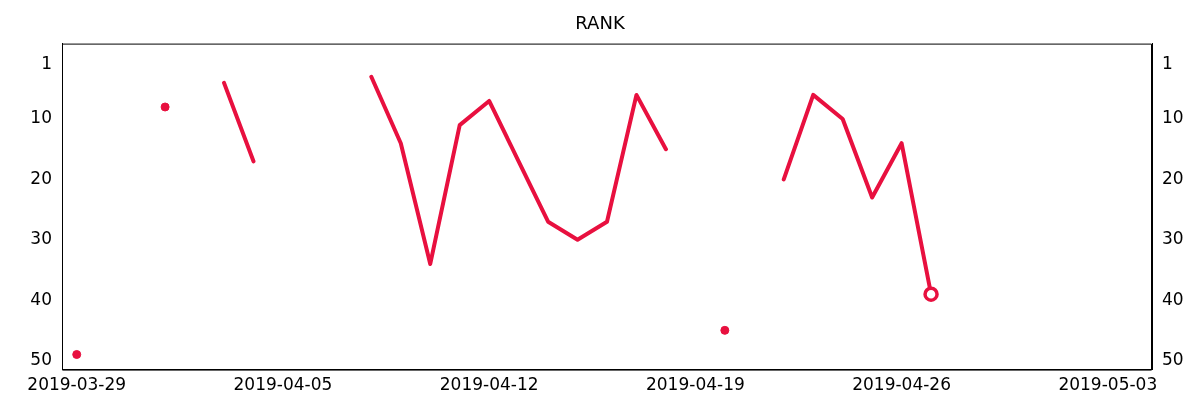 The height and width of the screenshot is (400, 1200). I want to click on y-tick-label: 40, so click(41, 298).